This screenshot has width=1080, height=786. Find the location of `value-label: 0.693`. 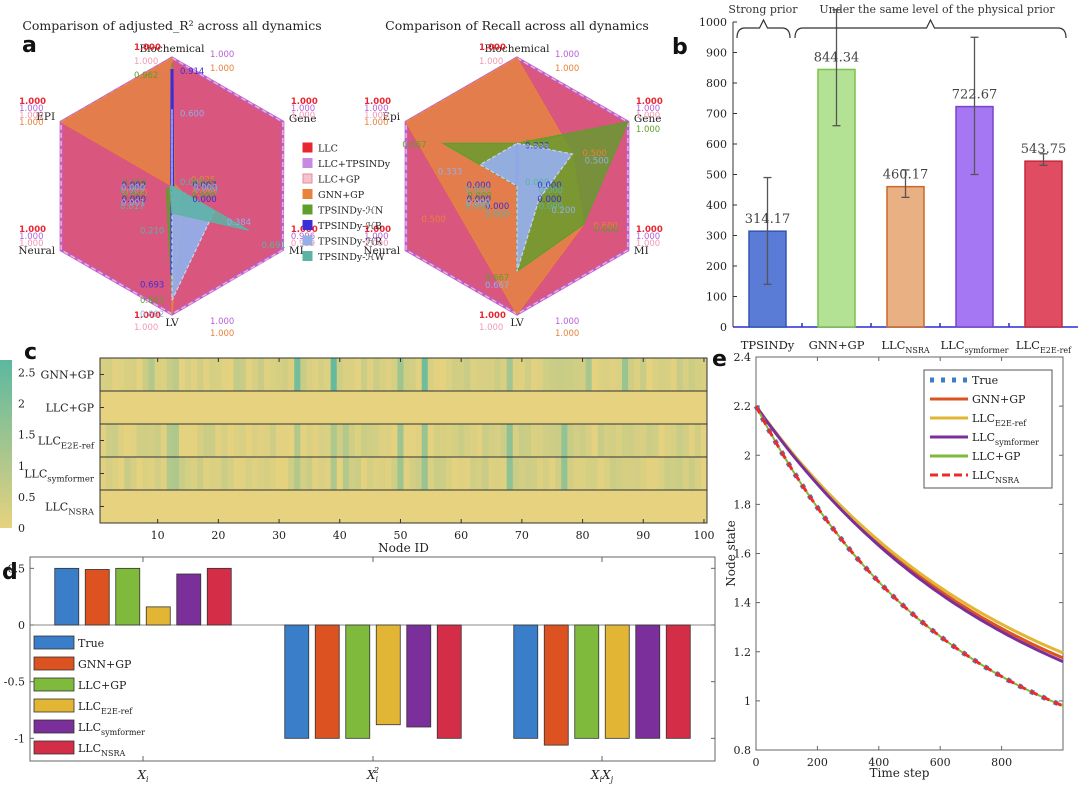

value-label: 0.693 is located at coordinates (152, 286).